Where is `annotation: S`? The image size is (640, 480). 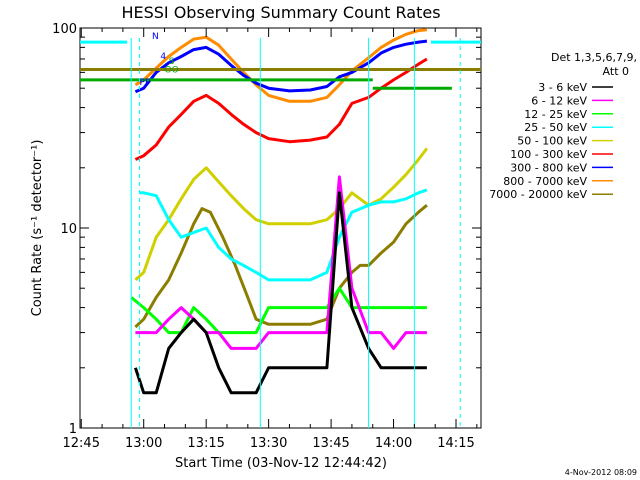 annotation: S is located at coordinates (172, 62).